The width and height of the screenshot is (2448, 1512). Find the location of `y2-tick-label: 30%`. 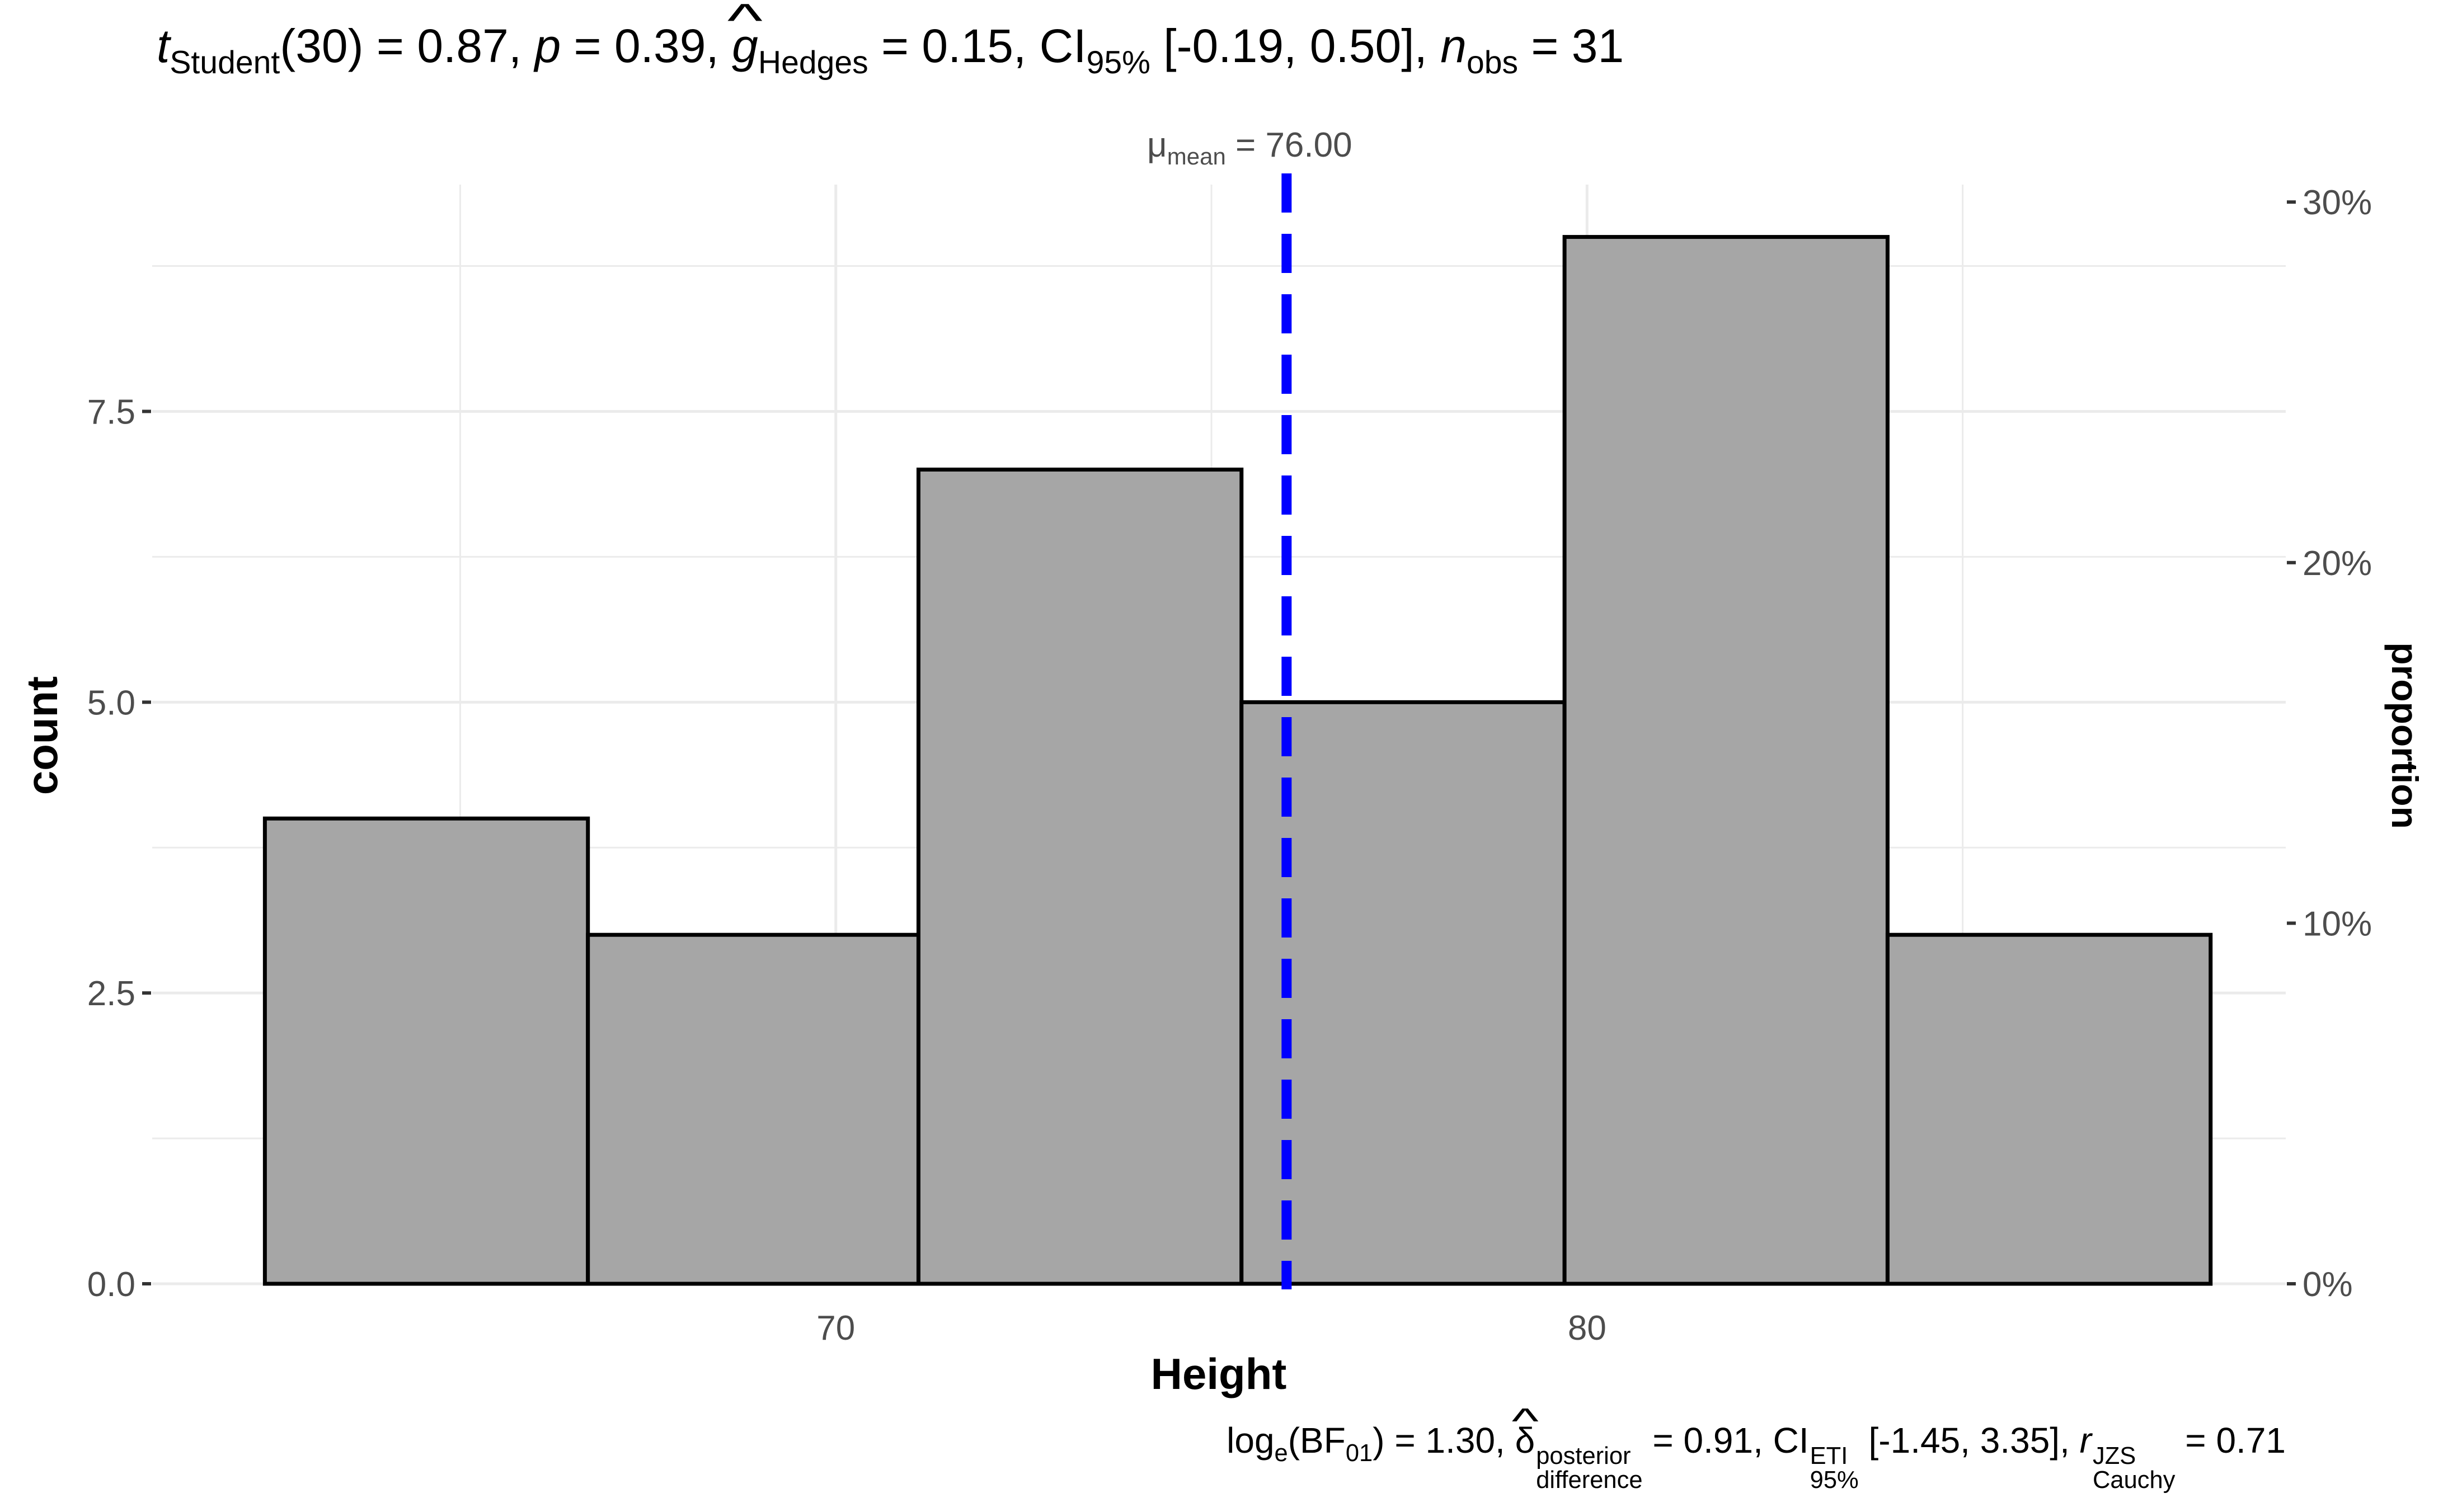

y2-tick-label: 30% is located at coordinates (2337, 203).